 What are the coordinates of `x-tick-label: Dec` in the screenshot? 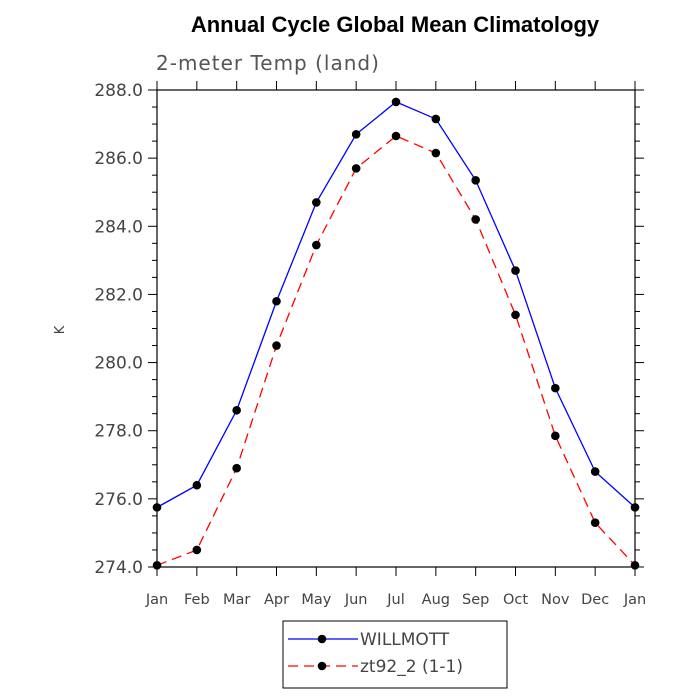 It's located at (595, 600).